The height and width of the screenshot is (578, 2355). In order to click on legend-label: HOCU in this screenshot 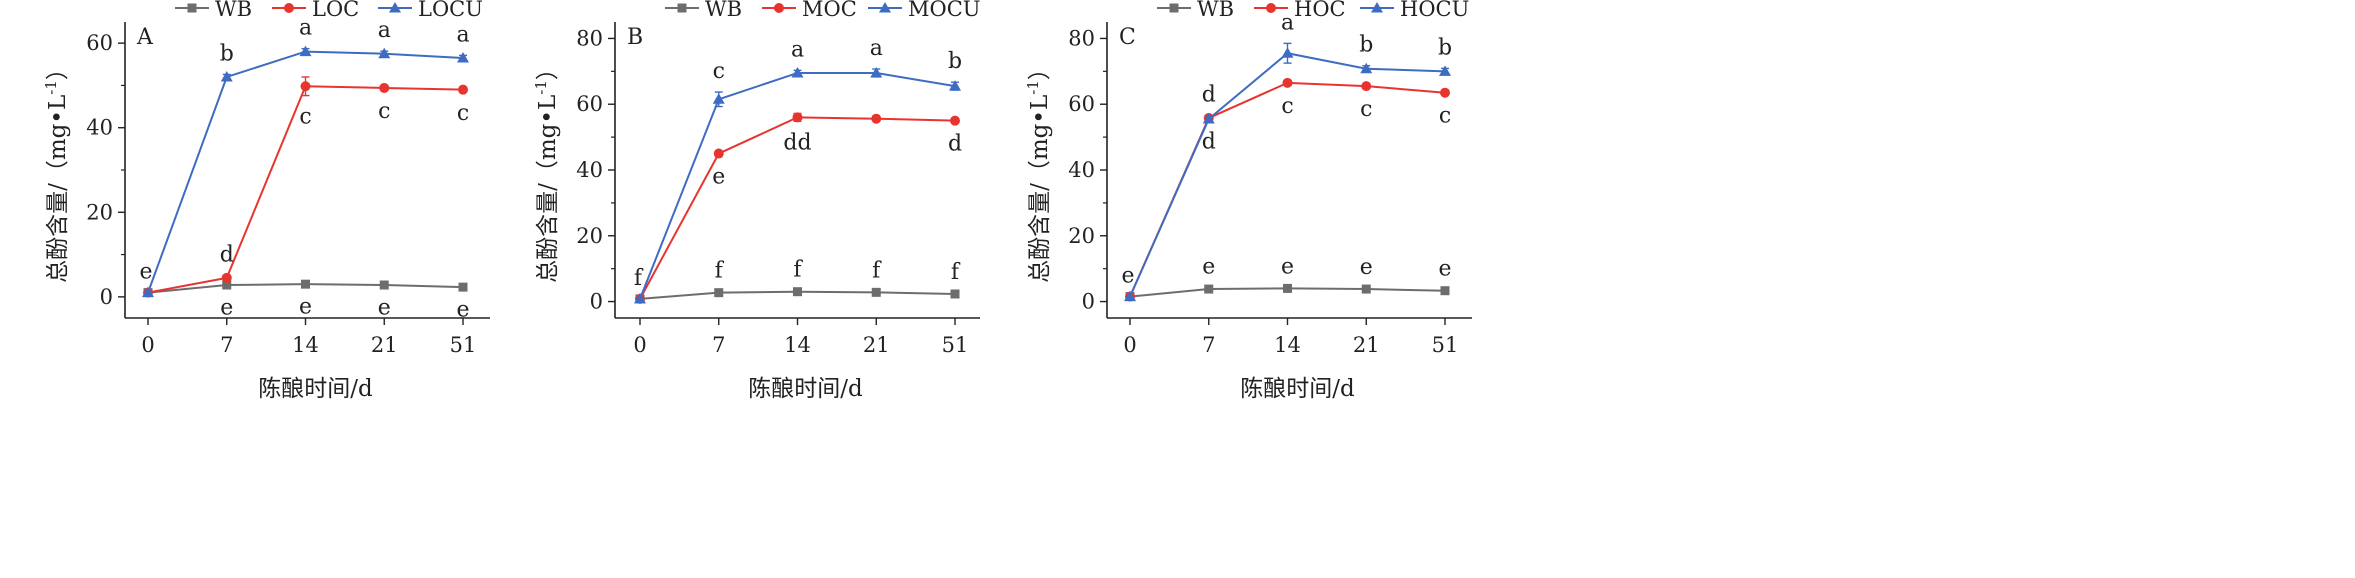, I will do `click(1434, 10)`.